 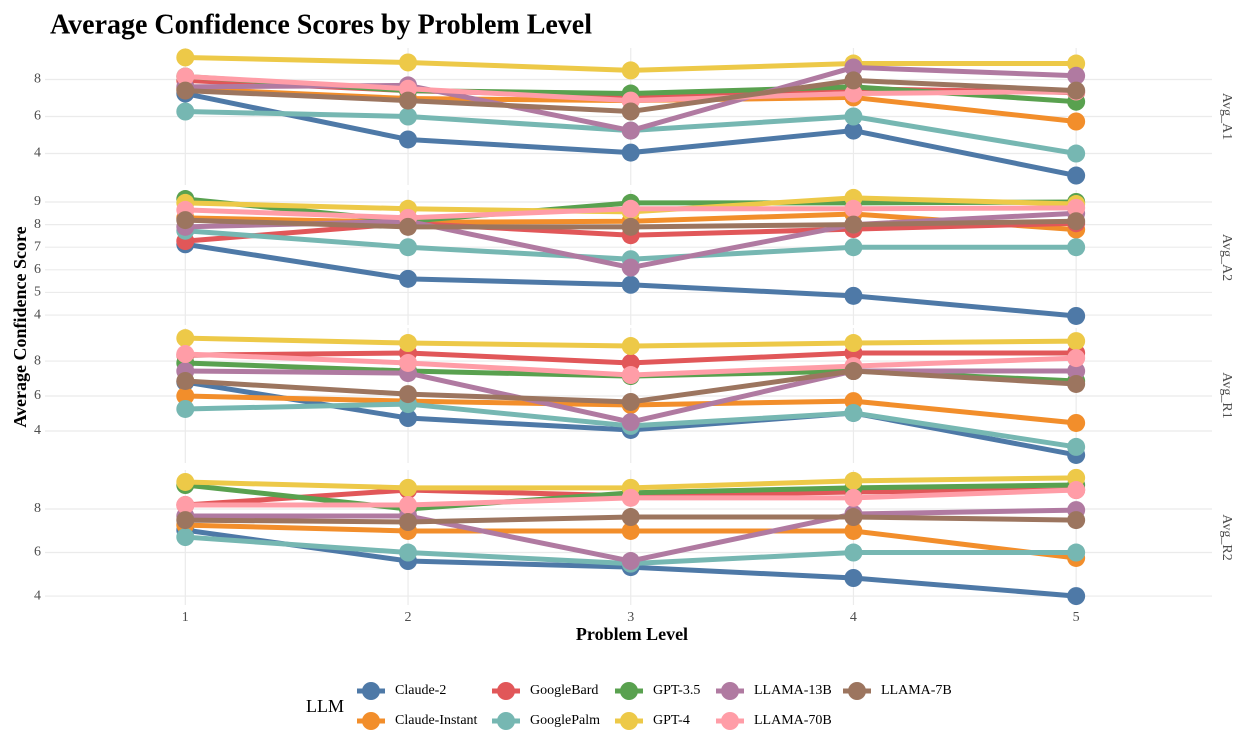 What do you see at coordinates (20, 326) in the screenshot?
I see `y-axis-label: Average Confidence Score` at bounding box center [20, 326].